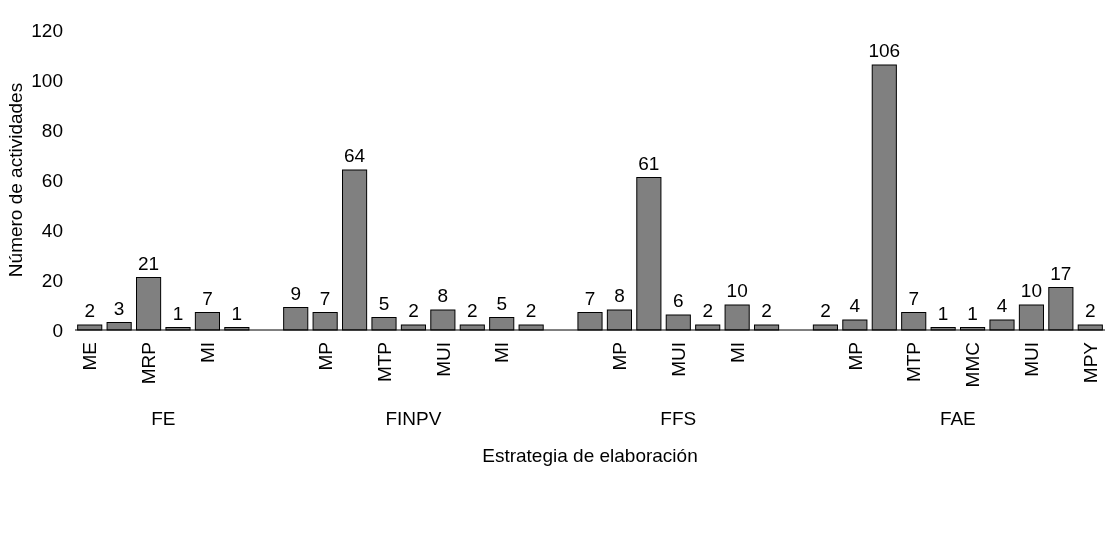 This screenshot has width=1110, height=533. I want to click on y-tick-label: 0, so click(57, 330).